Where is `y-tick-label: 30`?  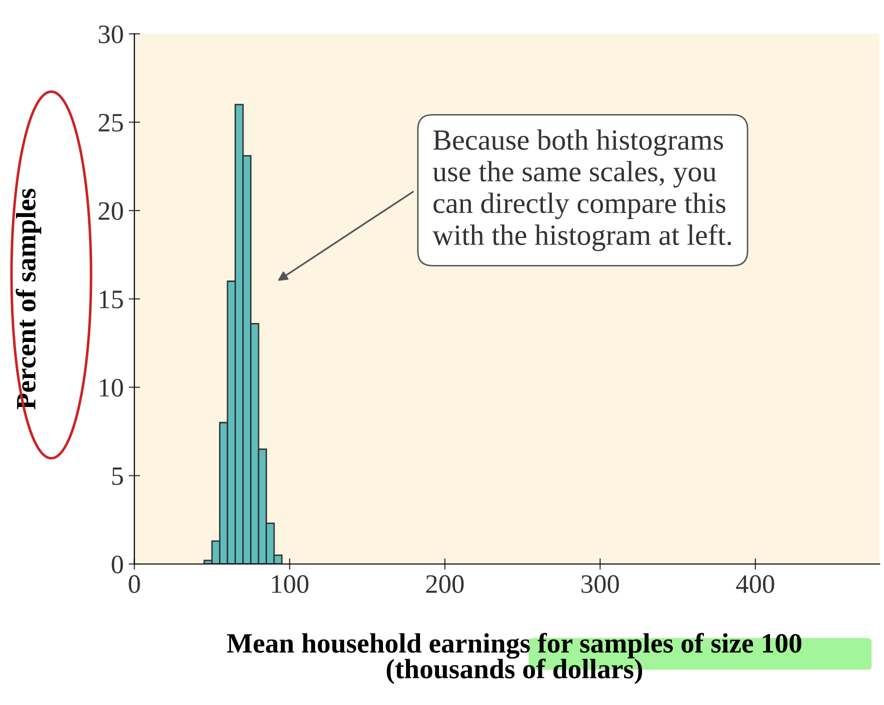
y-tick-label: 30 is located at coordinates (110, 34).